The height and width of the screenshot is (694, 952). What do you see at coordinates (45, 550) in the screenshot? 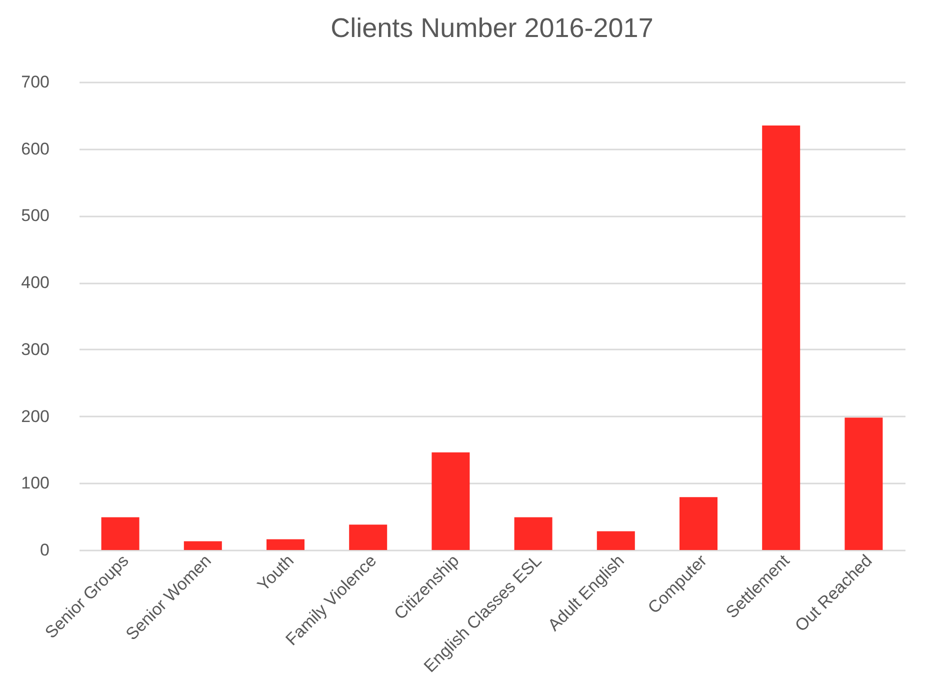
I see `y-tick-label: 0` at bounding box center [45, 550].